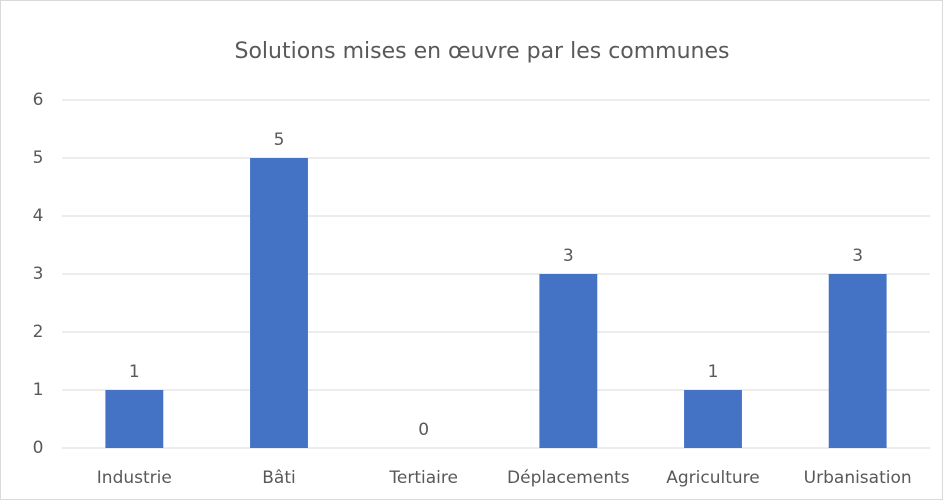 The width and height of the screenshot is (943, 500). What do you see at coordinates (38, 448) in the screenshot?
I see `y-tick-label: 0` at bounding box center [38, 448].